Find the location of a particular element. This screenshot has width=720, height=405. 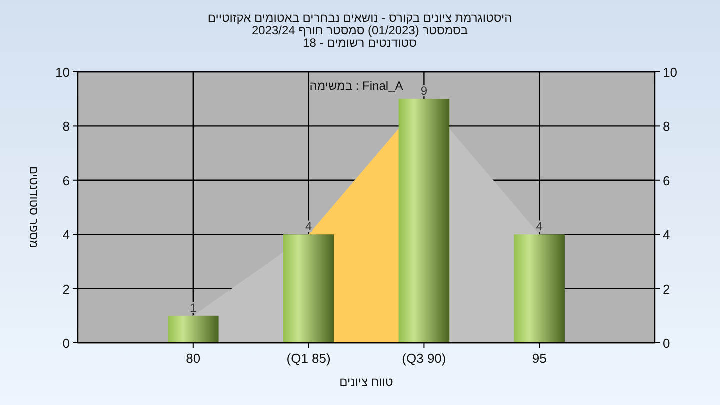

y-tick-label: 6 is located at coordinates (66, 180).